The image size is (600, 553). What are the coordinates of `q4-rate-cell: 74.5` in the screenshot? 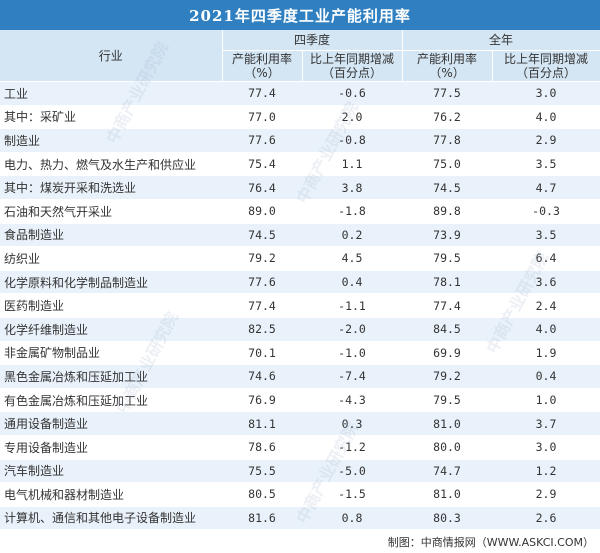 It's located at (262, 235).